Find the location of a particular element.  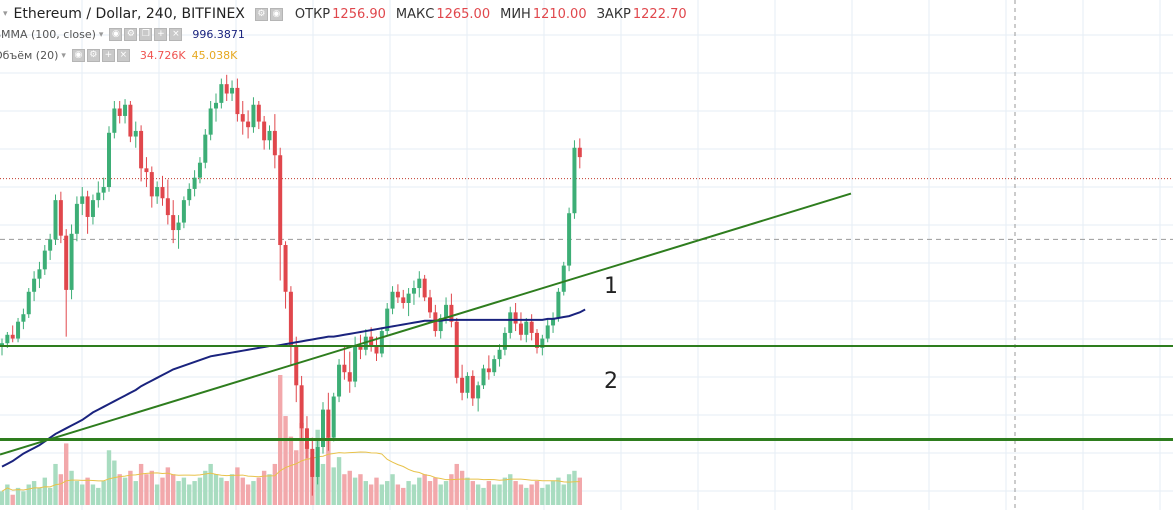

ohlc-open-label: ОТКР is located at coordinates (312, 14).